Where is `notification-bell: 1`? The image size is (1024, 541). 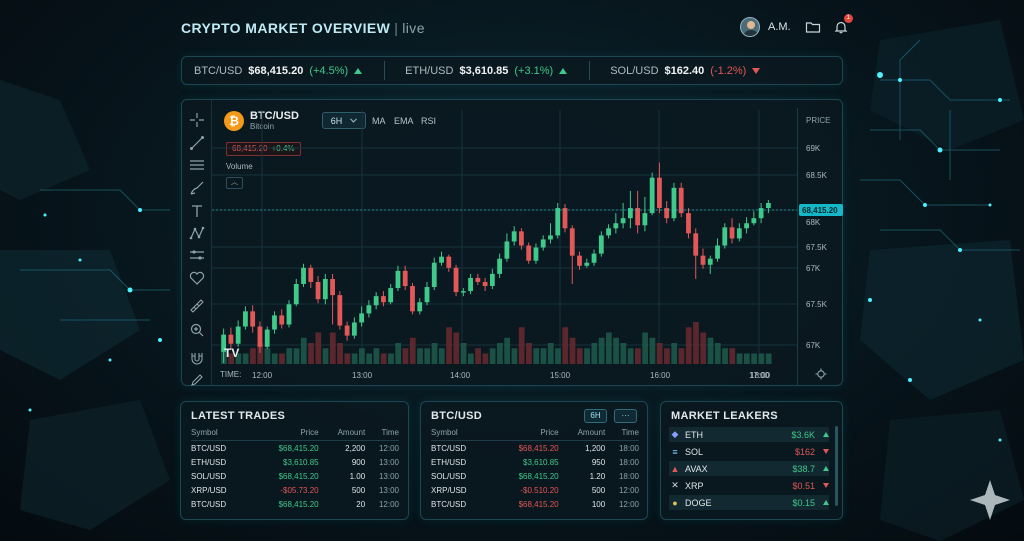 notification-bell: 1 is located at coordinates (843, 24).